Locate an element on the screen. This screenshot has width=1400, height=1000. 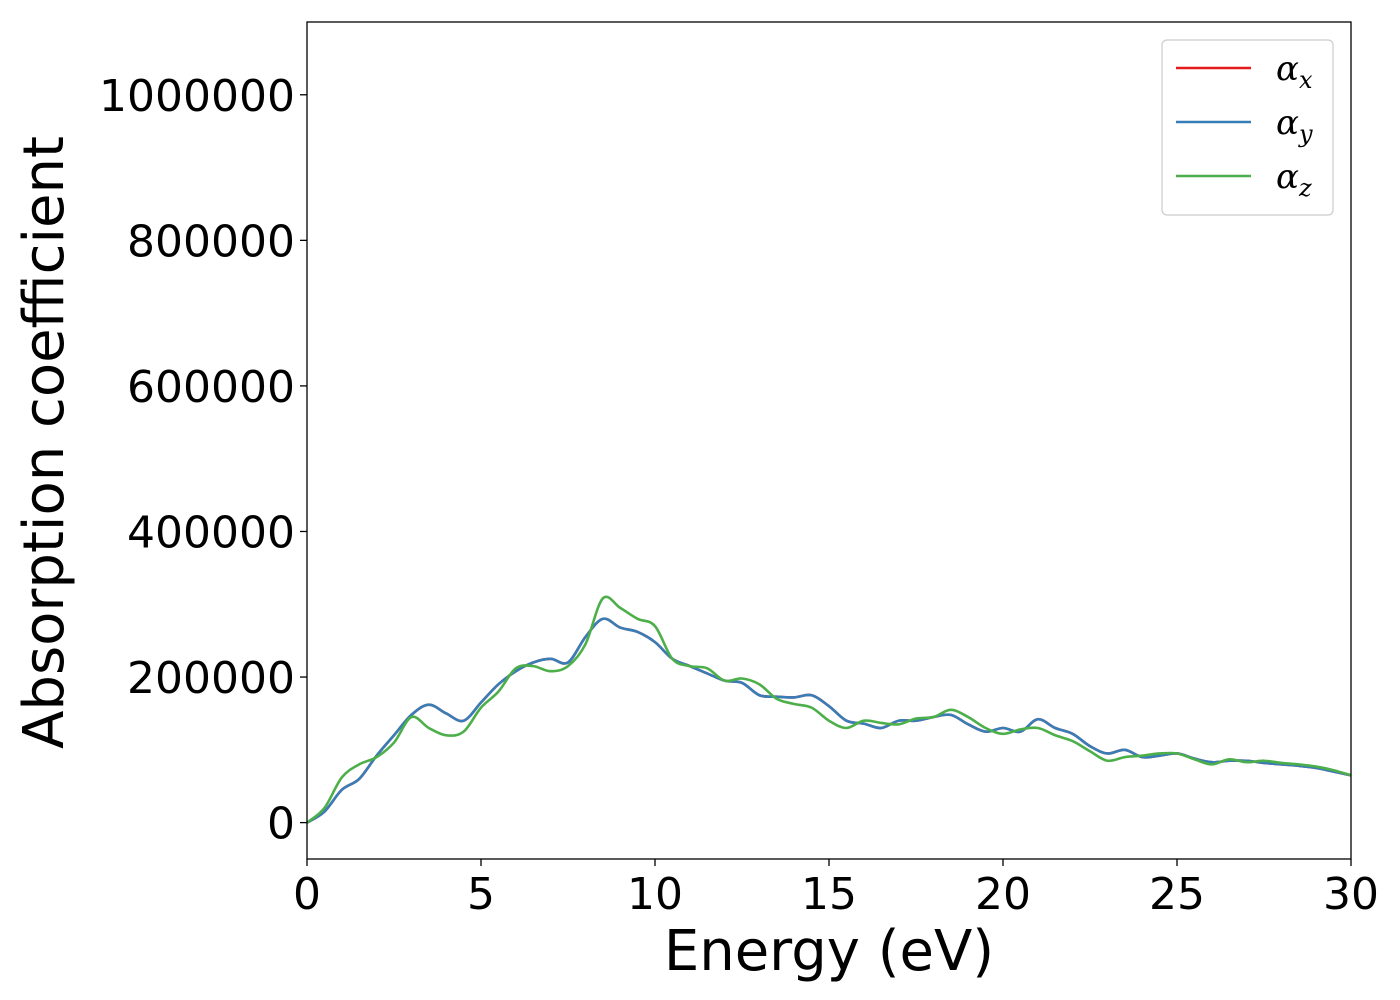
legend-label-alpha-y: αy is located at coordinates (1294, 125).